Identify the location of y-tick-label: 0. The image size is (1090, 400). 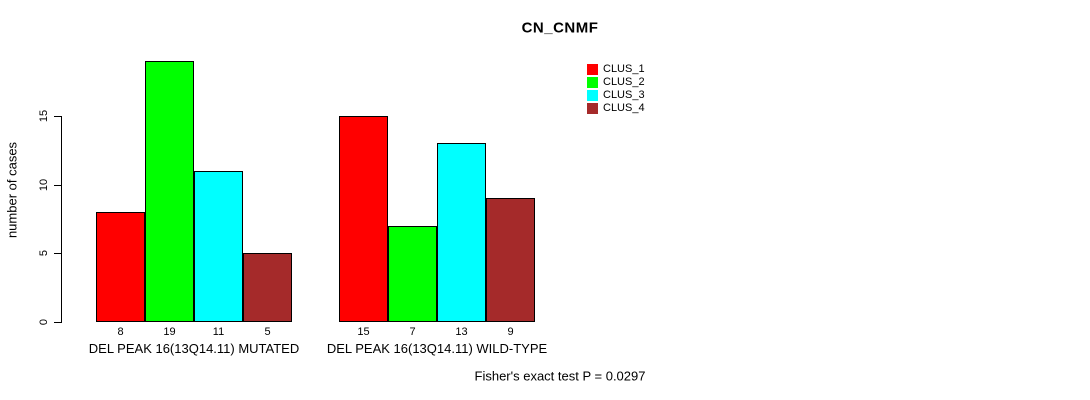
(44, 322).